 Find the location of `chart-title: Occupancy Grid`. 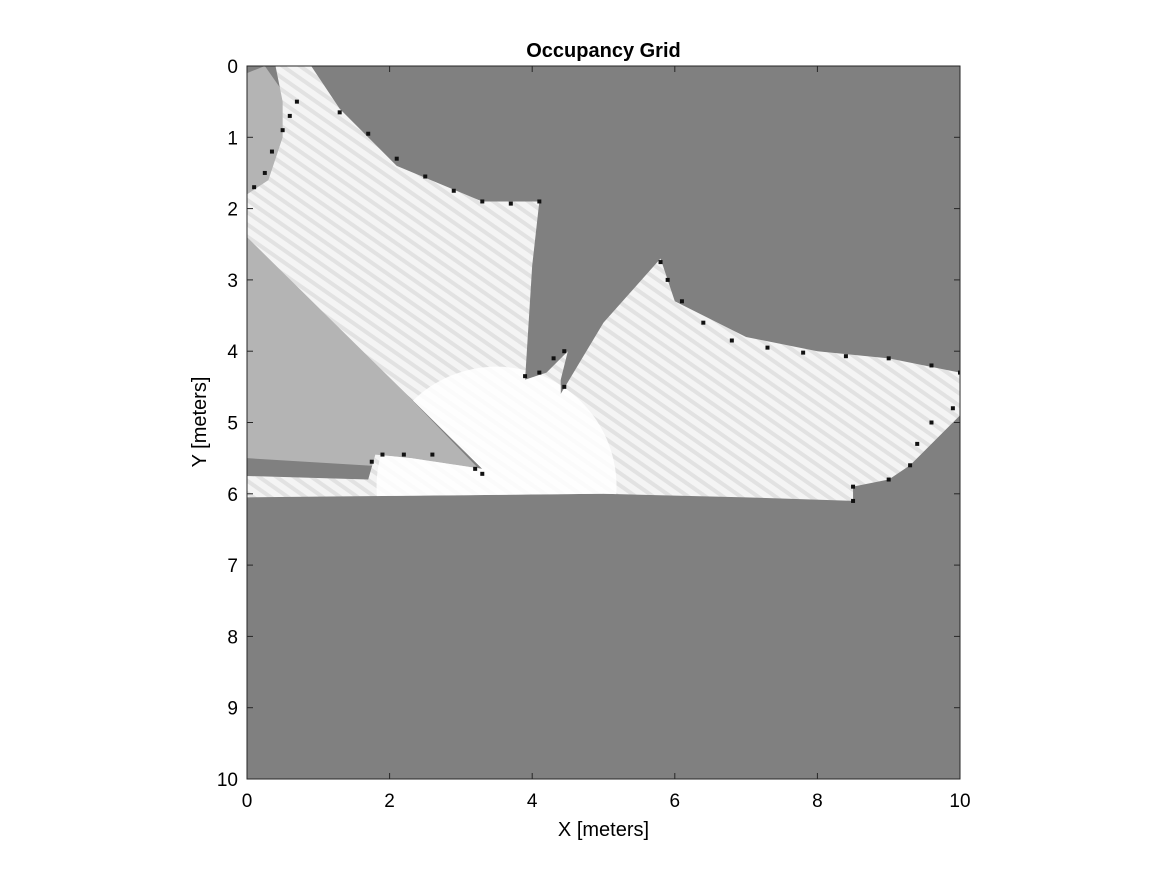

chart-title: Occupancy Grid is located at coordinates (603, 51).